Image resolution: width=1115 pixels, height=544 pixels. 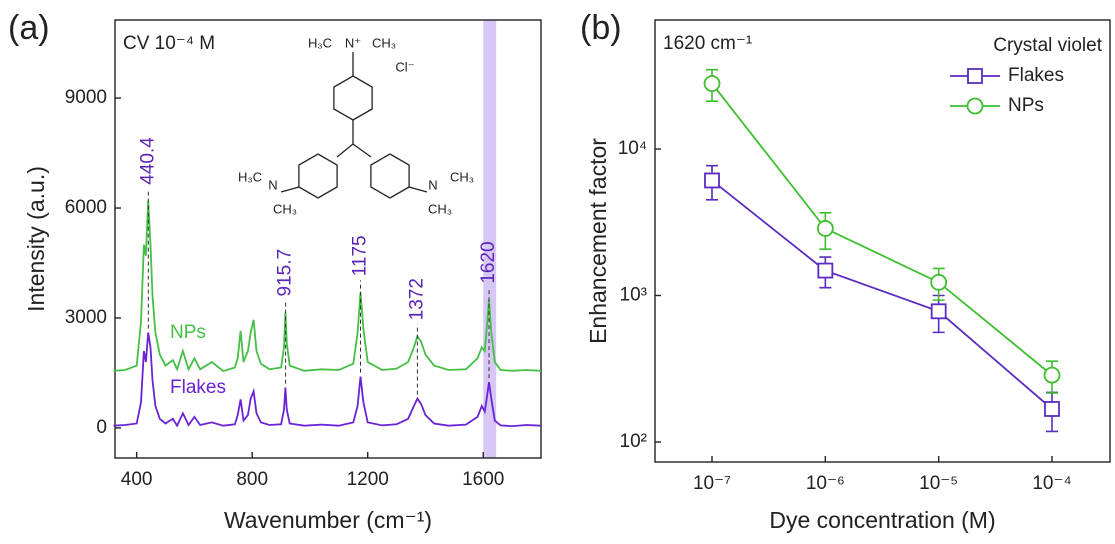 What do you see at coordinates (1051, 483) in the screenshot?
I see `x-tick-label: 10⁻⁴` at bounding box center [1051, 483].